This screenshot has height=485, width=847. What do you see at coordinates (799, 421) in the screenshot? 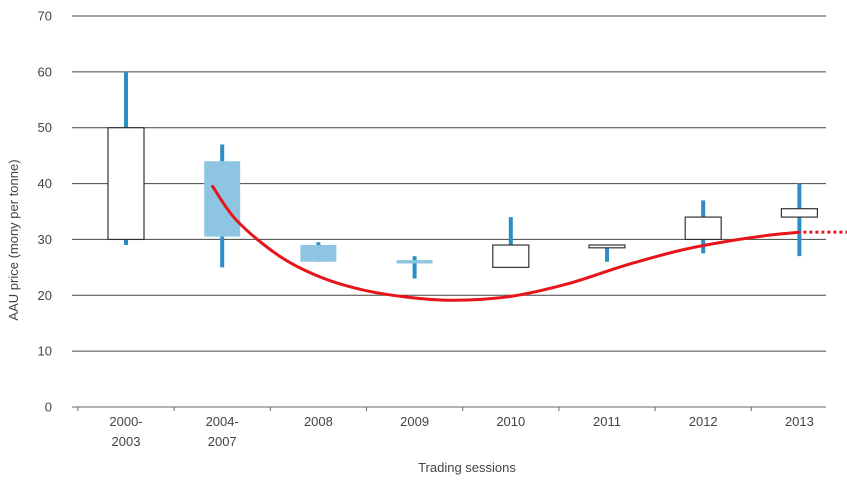
I see `x-tick-label-7-0: 2013` at bounding box center [799, 421].